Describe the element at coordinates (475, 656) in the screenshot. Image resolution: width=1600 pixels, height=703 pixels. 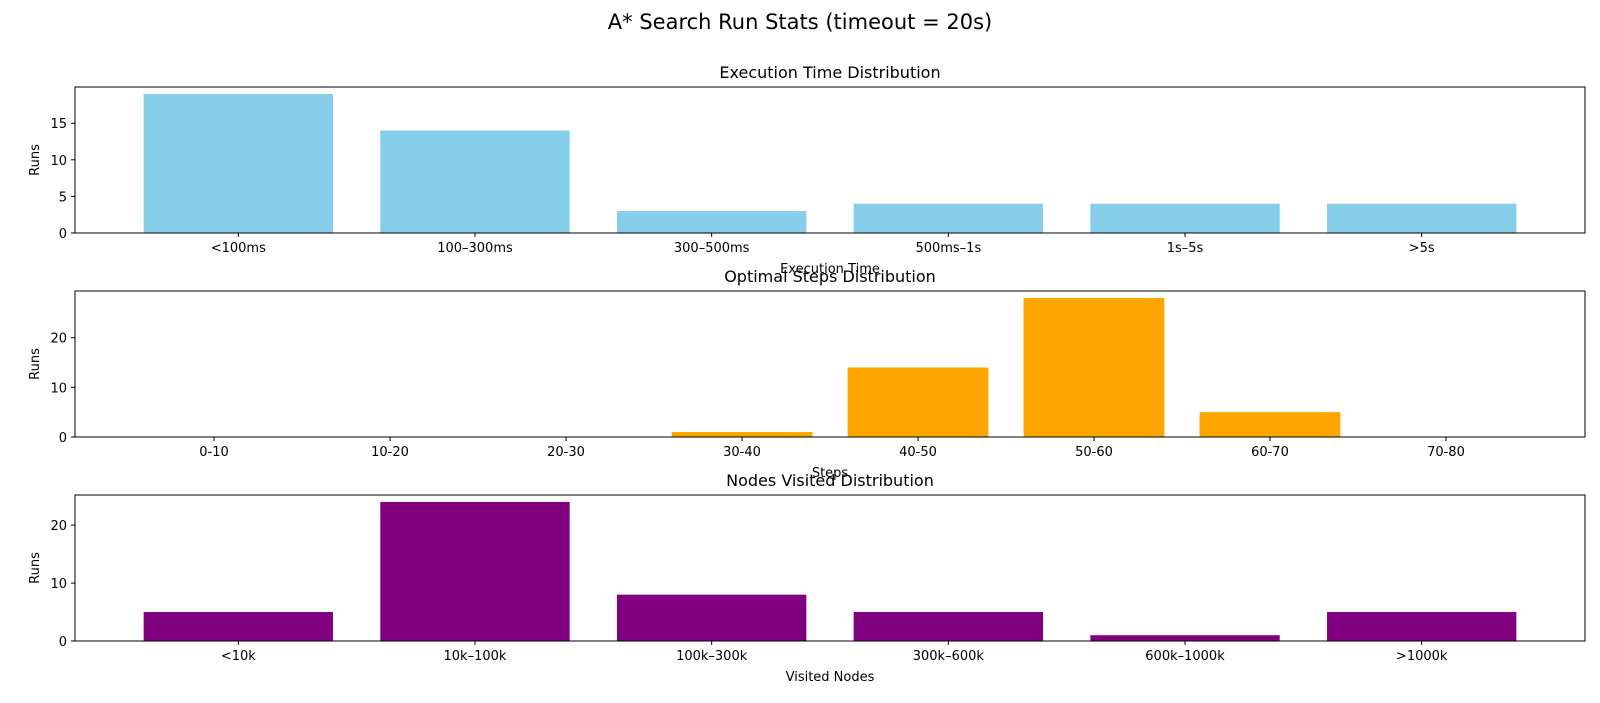
I see `x-tick-label: 10k–100k` at that location.